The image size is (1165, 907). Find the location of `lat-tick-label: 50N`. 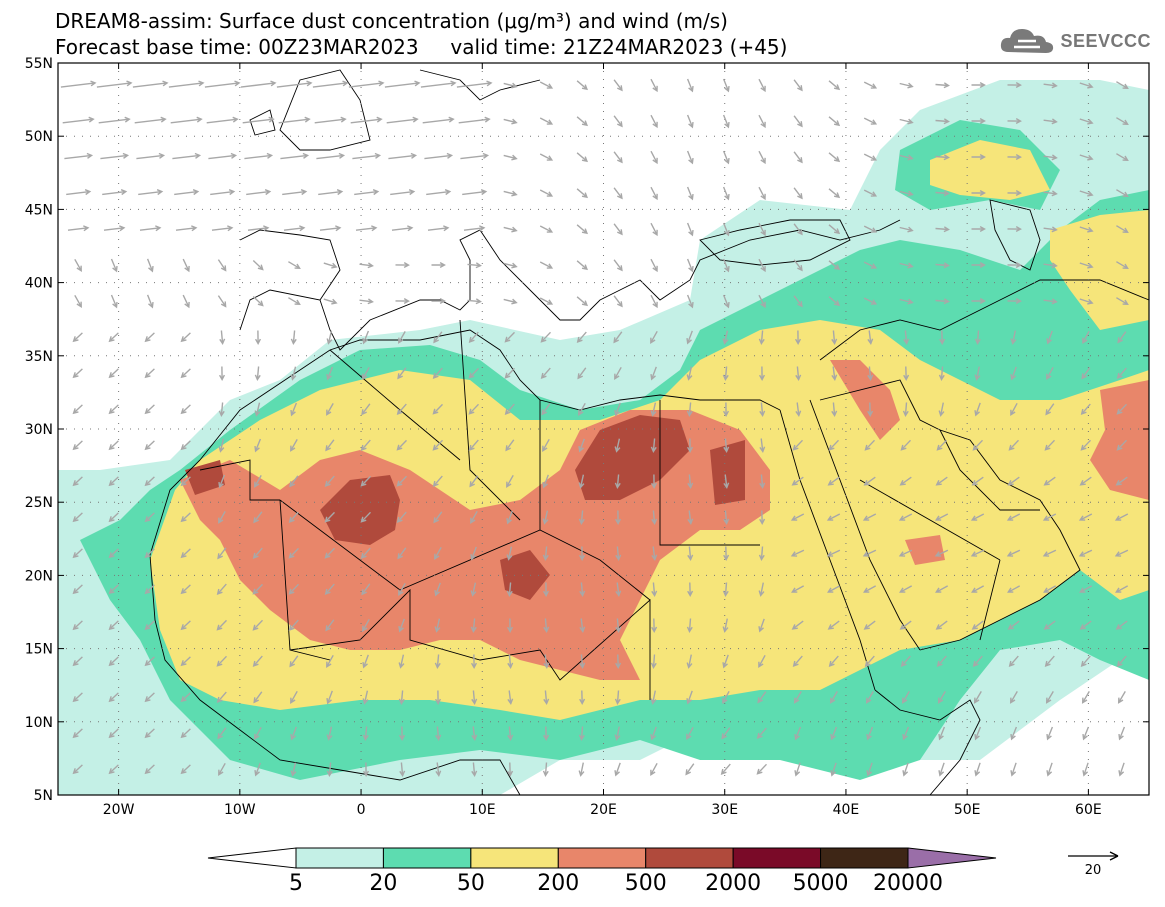

lat-tick-label: 50N is located at coordinates (39, 137).